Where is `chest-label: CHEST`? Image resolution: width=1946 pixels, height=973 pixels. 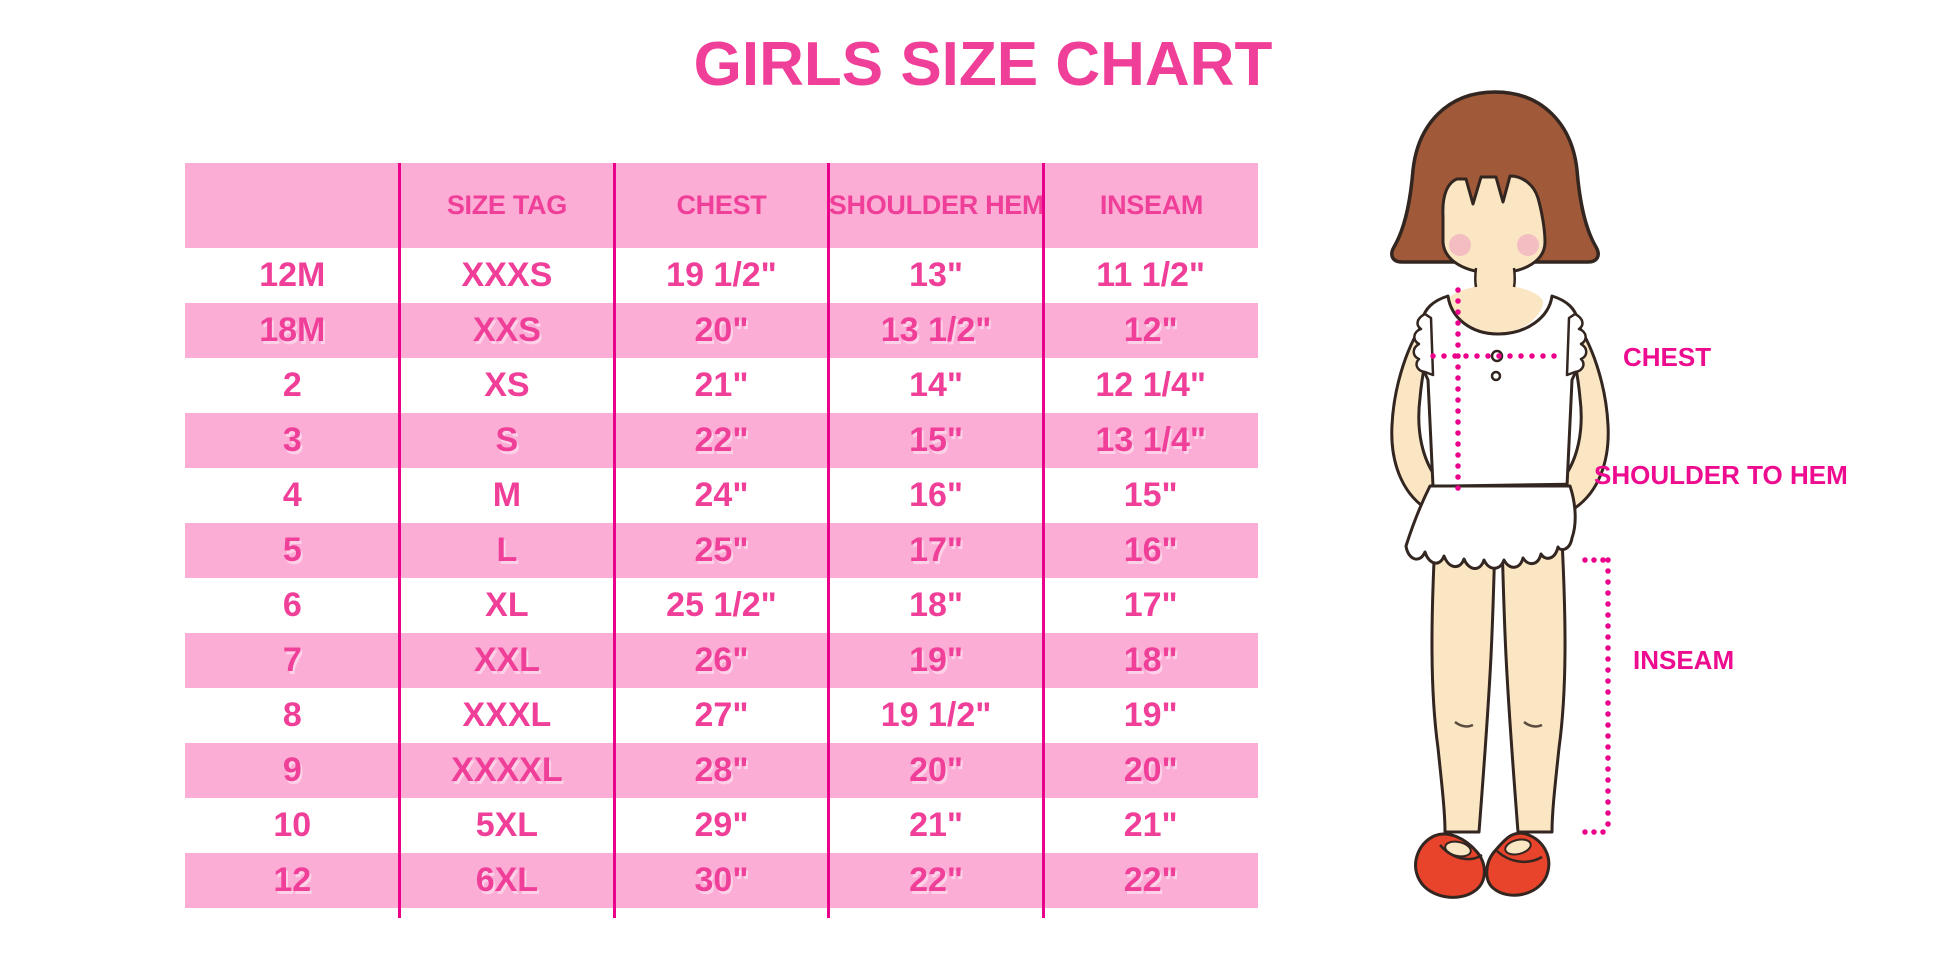
chest-label: CHEST is located at coordinates (1667, 357).